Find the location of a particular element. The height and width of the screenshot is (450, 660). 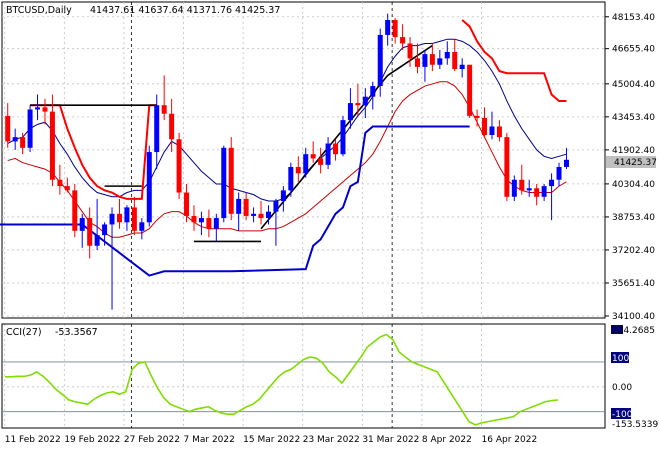

cci-tick-0: 0.00 is located at coordinates (622, 388).